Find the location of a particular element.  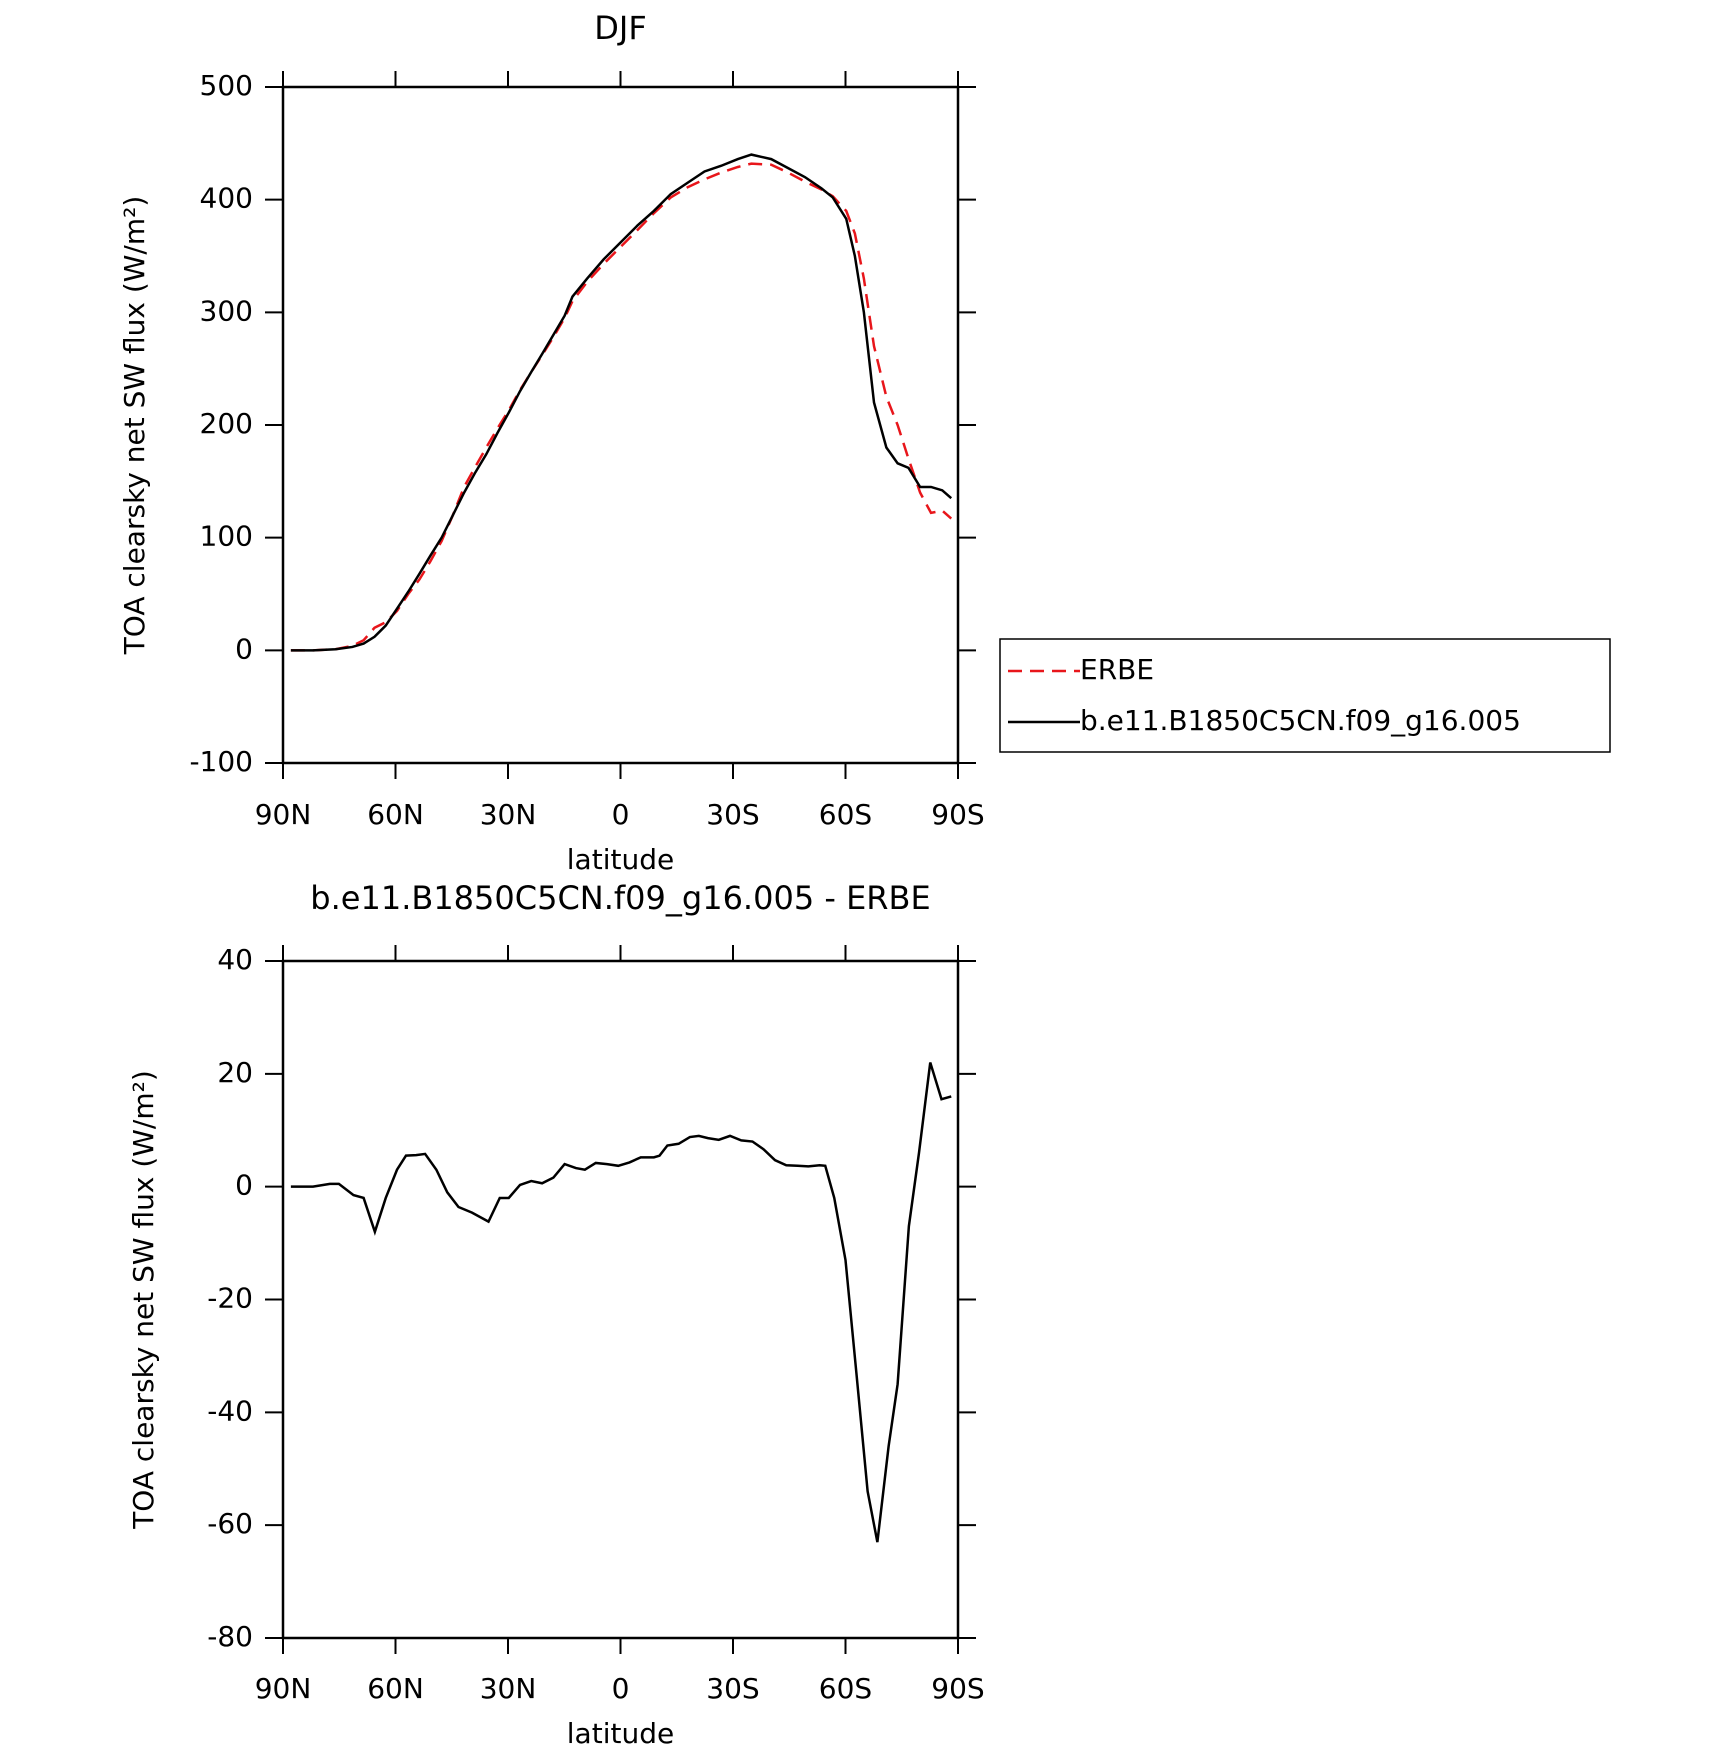

legend-label: ERBE is located at coordinates (1117, 669).